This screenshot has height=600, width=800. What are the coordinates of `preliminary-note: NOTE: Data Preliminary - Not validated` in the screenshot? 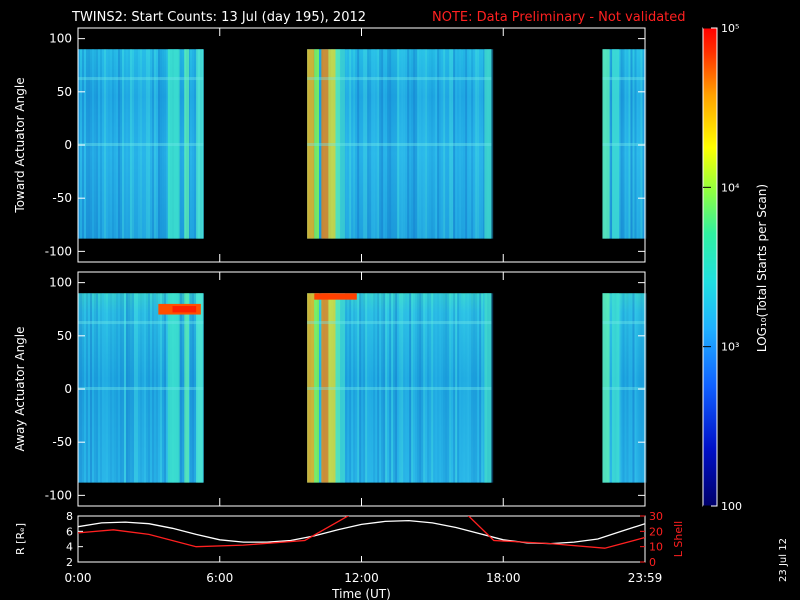 It's located at (559, 17).